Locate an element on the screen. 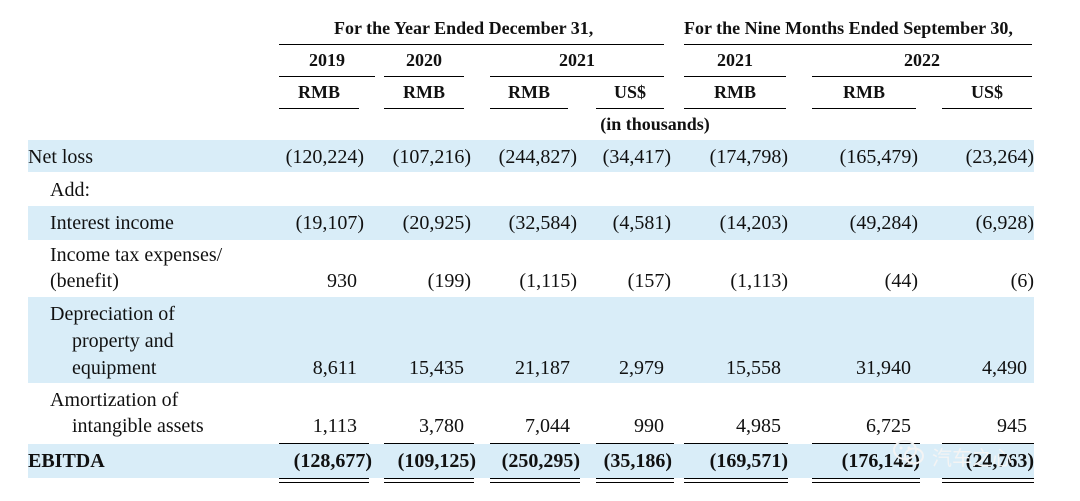  row-band-interest-income is located at coordinates (531, 223).